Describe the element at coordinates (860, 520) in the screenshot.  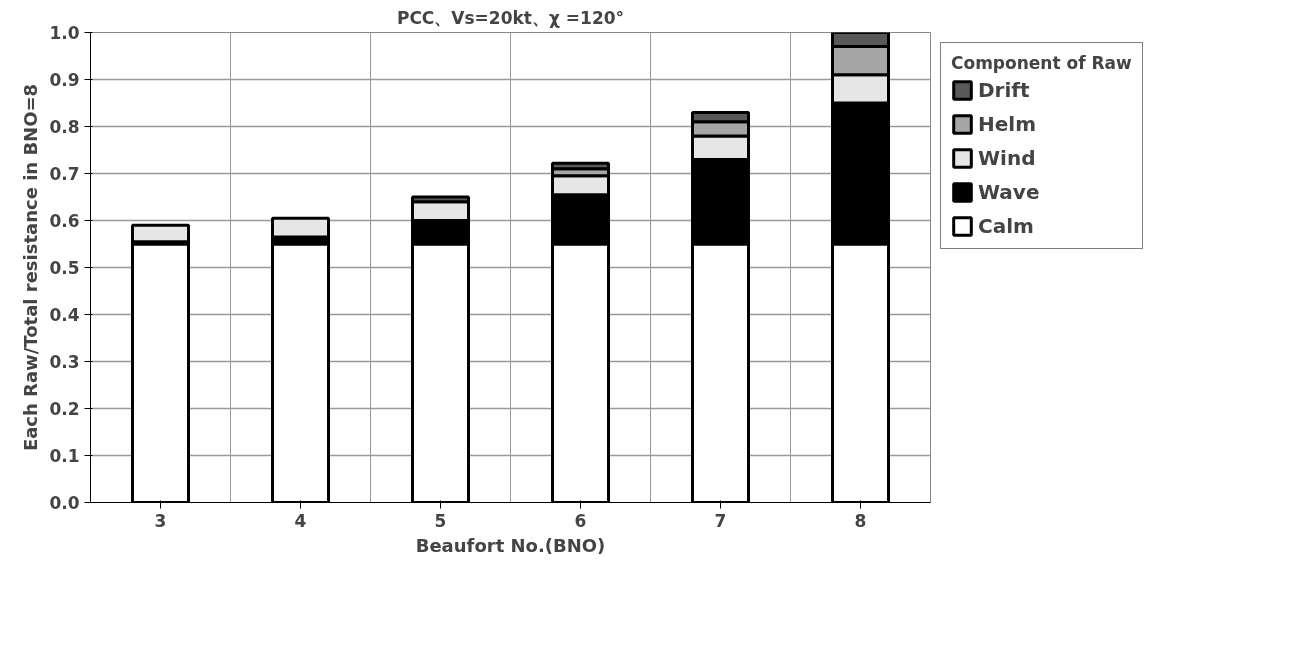
I see `x-tick-label: 8` at that location.